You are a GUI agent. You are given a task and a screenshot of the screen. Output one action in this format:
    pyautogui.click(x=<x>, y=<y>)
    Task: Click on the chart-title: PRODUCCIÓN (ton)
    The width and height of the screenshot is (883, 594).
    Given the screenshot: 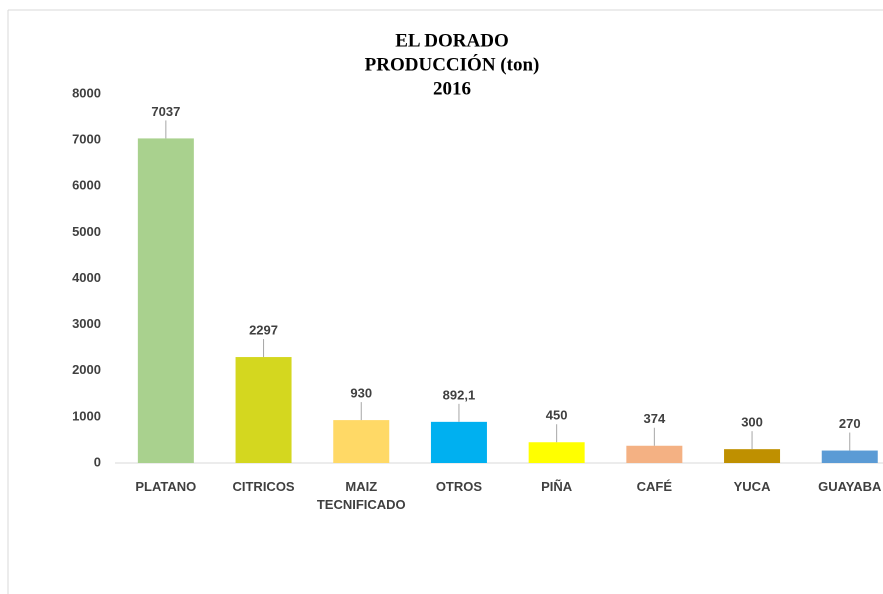 What is the action you would take?
    pyautogui.click(x=452, y=64)
    